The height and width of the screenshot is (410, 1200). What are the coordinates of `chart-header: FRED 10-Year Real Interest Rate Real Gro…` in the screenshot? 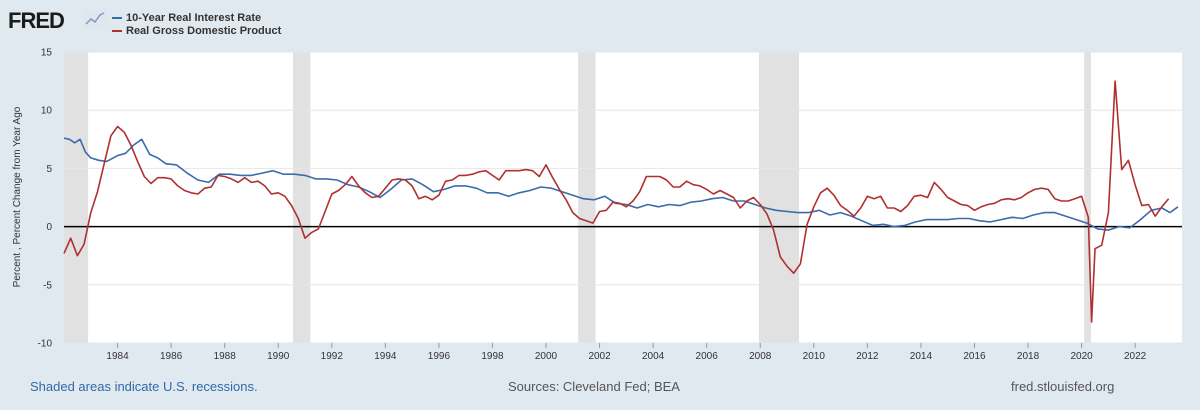 It's located at (308, 22).